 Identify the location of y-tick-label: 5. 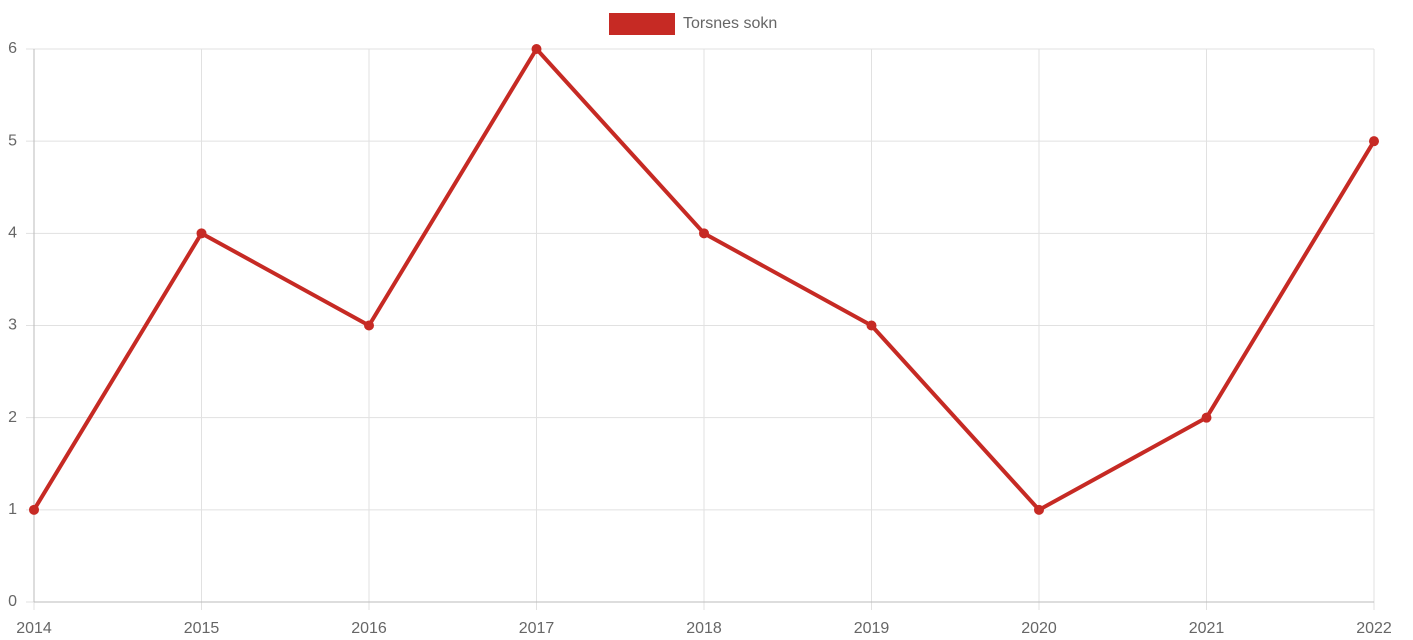
(12, 140).